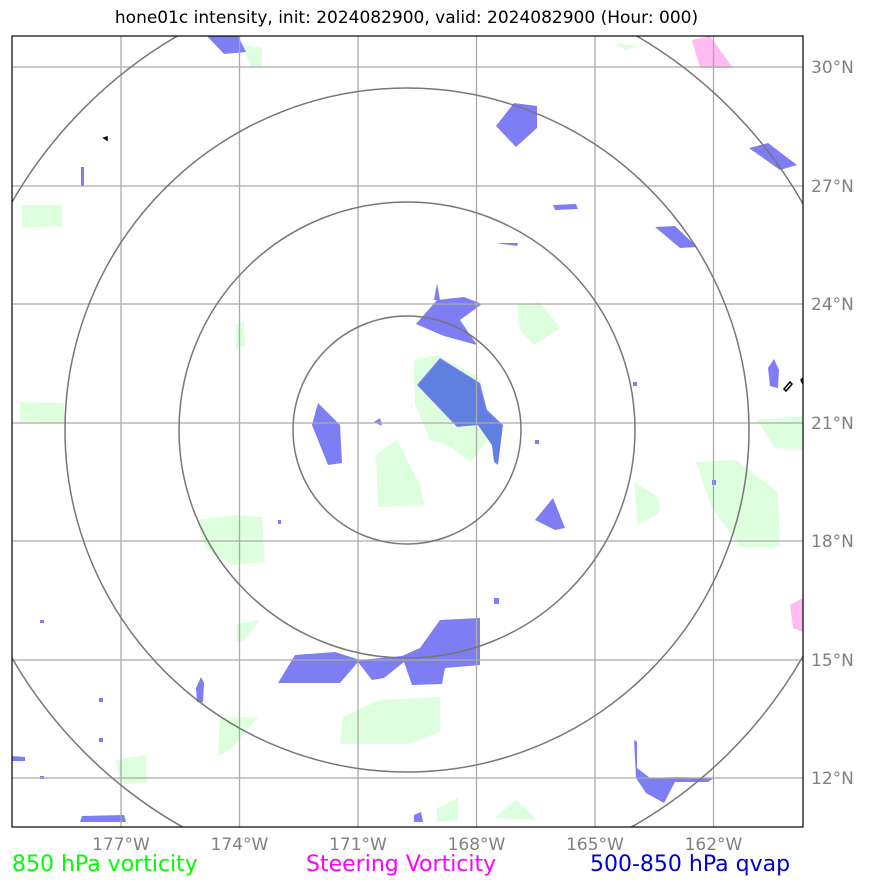 Image resolution: width=873 pixels, height=891 pixels. What do you see at coordinates (714, 845) in the screenshot?
I see `lon-label: 162°W` at bounding box center [714, 845].